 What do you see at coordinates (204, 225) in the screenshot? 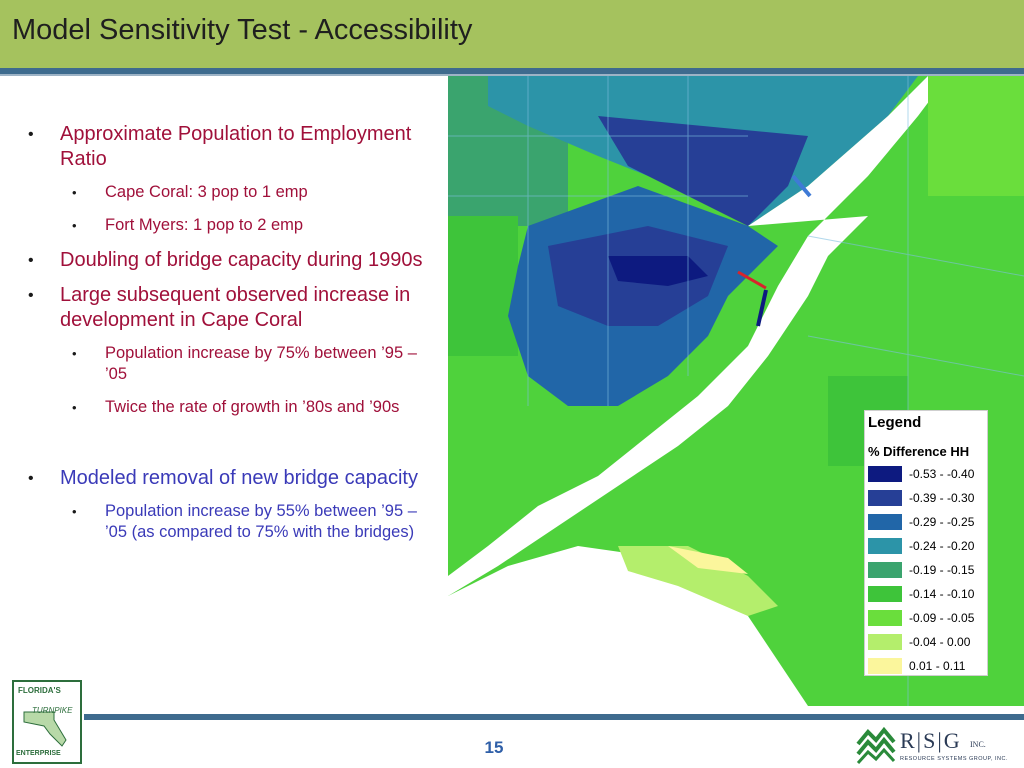
I see `sub-bullet-text: Fort Myers: 1 pop to 2 emp` at bounding box center [204, 225].